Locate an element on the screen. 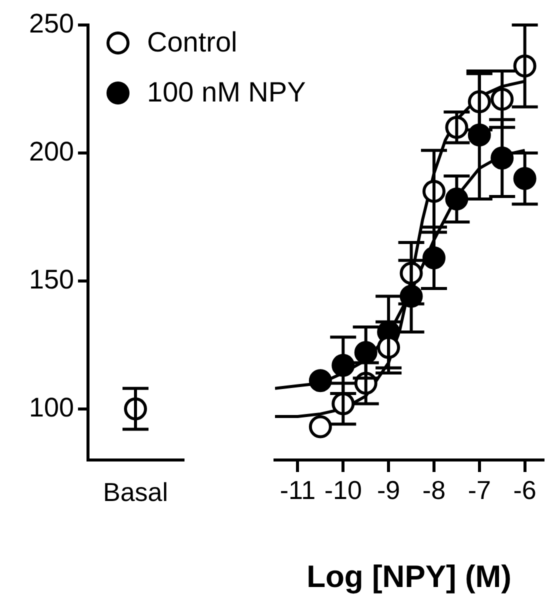 The image size is (556, 601). x-tick-label: -11 is located at coordinates (298, 489).